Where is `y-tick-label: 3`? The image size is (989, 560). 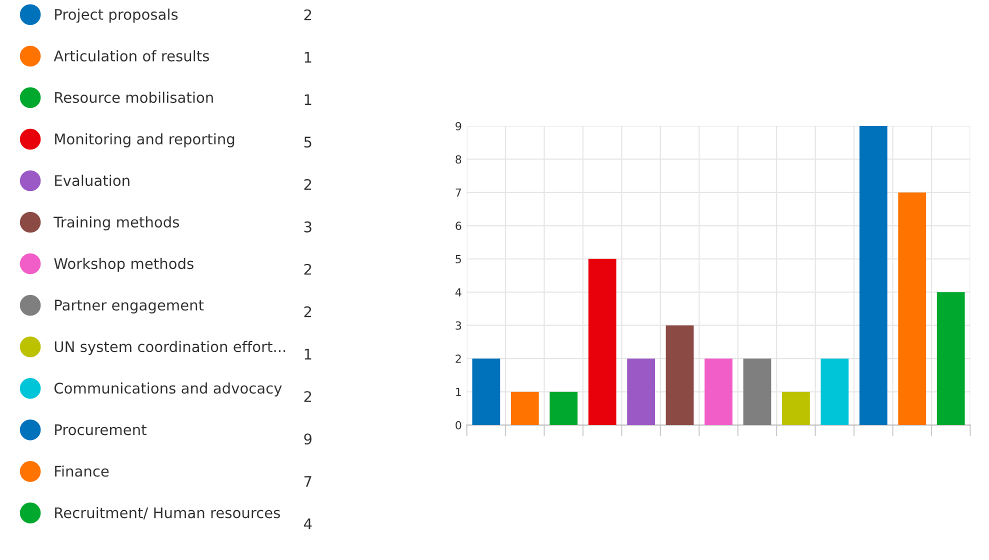
y-tick-label: 3 is located at coordinates (459, 325).